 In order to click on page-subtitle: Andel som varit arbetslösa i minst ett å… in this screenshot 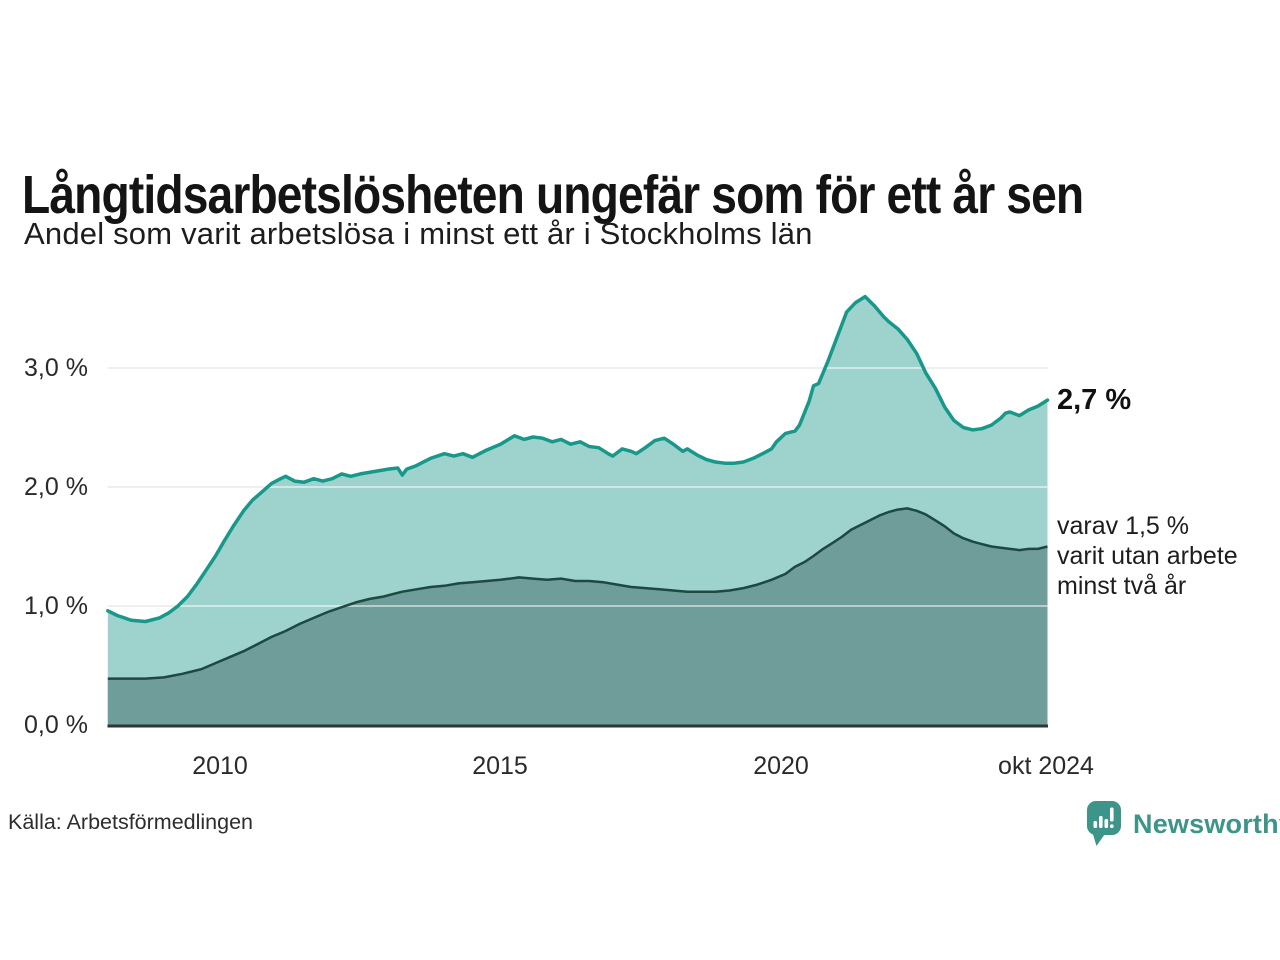, I will do `click(418, 233)`.